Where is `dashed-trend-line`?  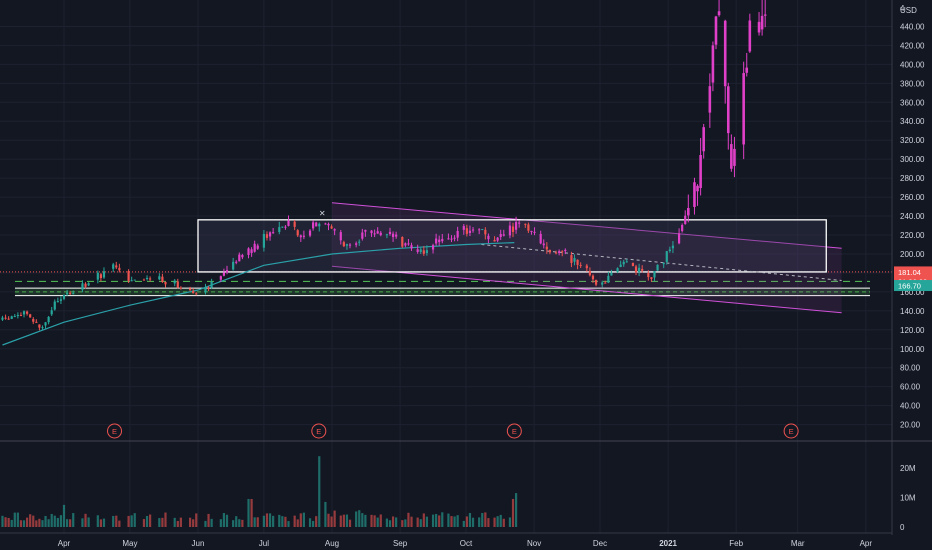
dashed-trend-line is located at coordinates (661, 262).